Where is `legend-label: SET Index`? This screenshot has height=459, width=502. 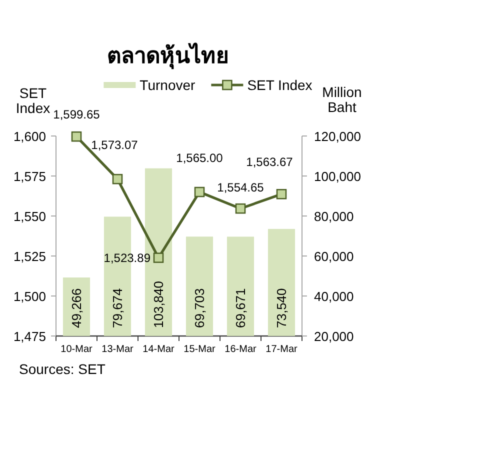 legend-label: SET Index is located at coordinates (279, 85).